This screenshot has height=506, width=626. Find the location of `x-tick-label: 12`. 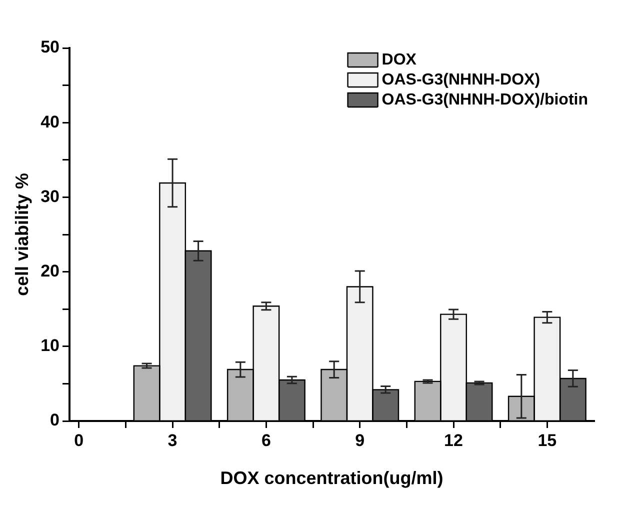

x-tick-label: 12 is located at coordinates (453, 440).